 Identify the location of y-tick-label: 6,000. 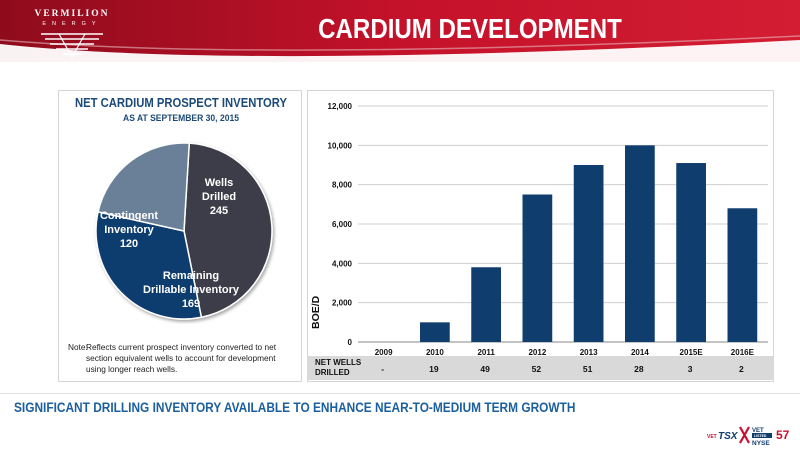
(342, 224).